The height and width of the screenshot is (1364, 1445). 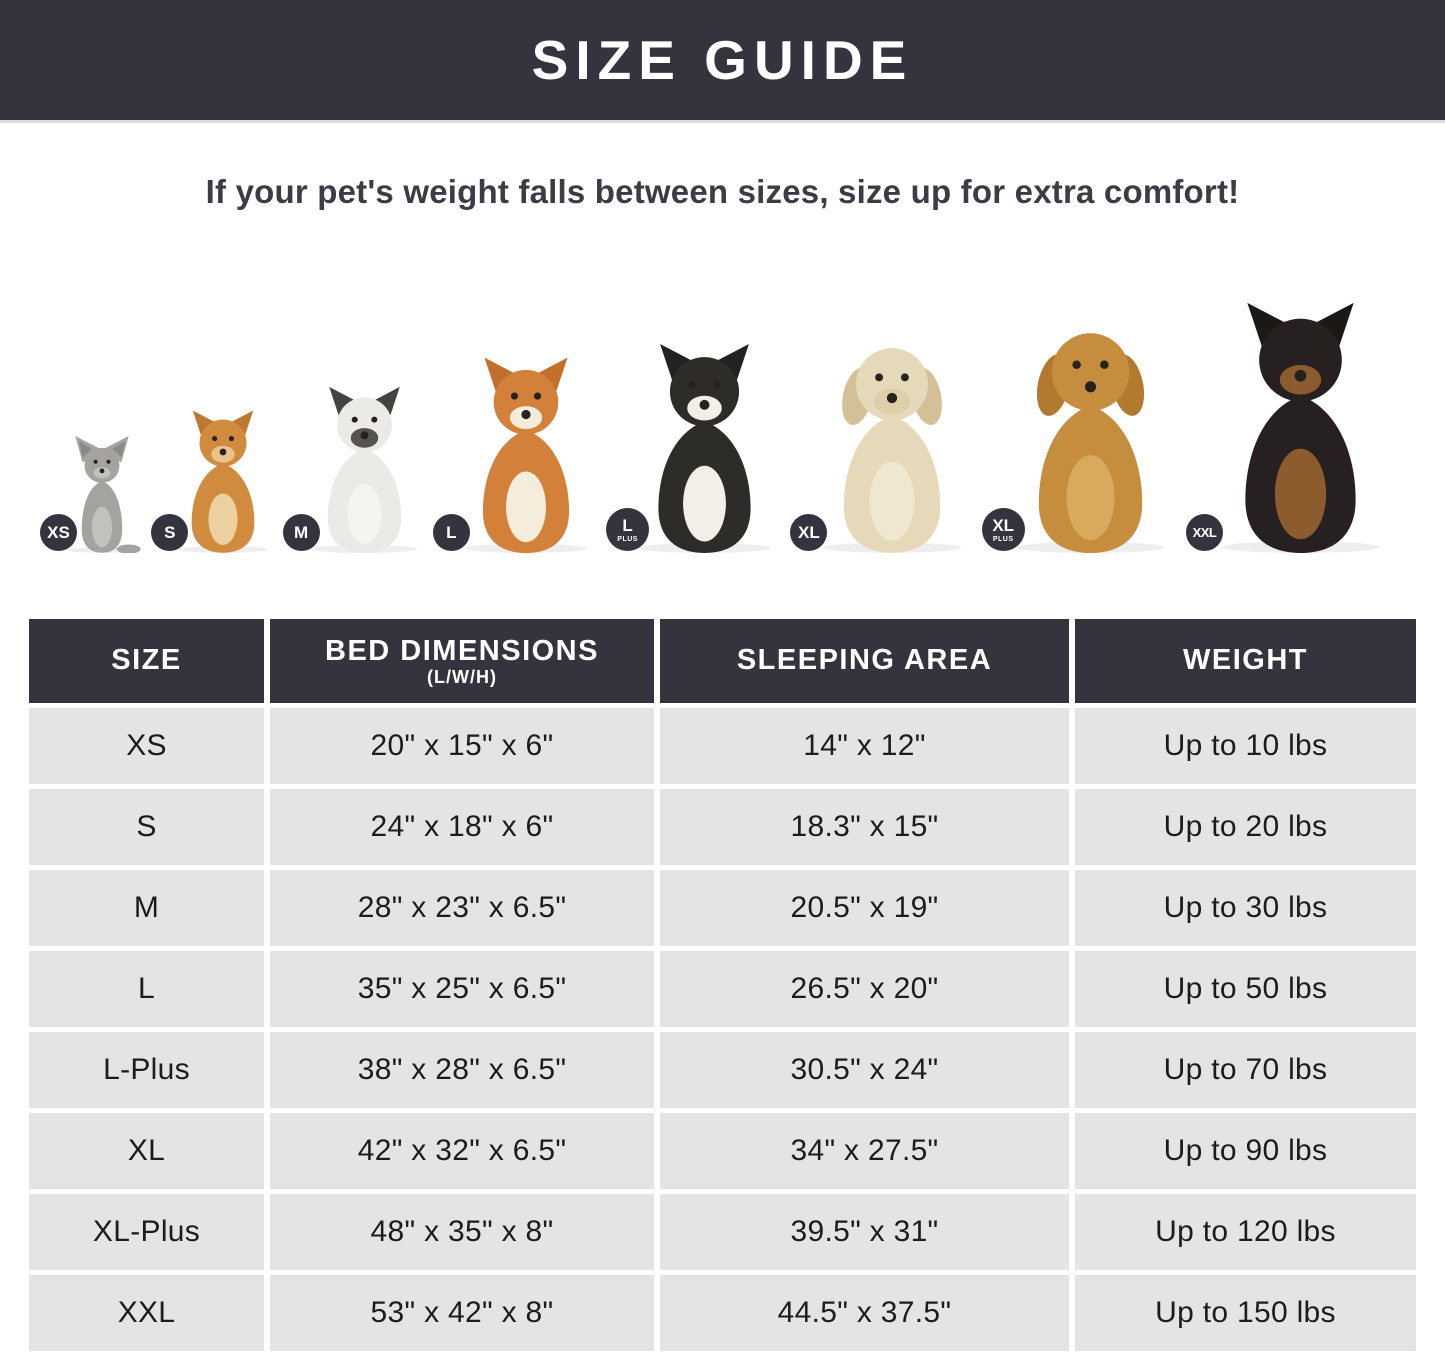 I want to click on column-header-sleeping-area: SLEEPING AREA, so click(x=864, y=661).